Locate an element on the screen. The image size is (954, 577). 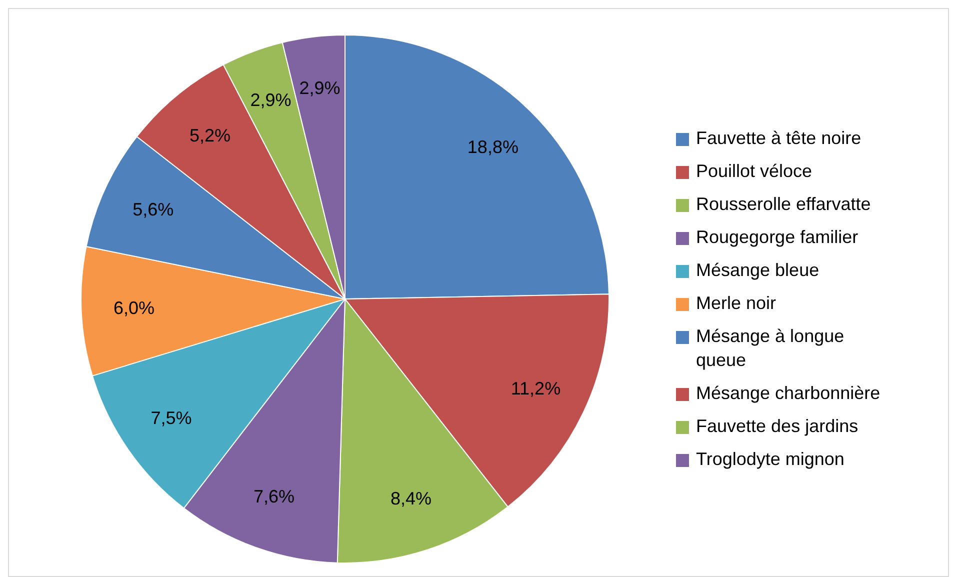
data-label: 7,5% is located at coordinates (171, 418).